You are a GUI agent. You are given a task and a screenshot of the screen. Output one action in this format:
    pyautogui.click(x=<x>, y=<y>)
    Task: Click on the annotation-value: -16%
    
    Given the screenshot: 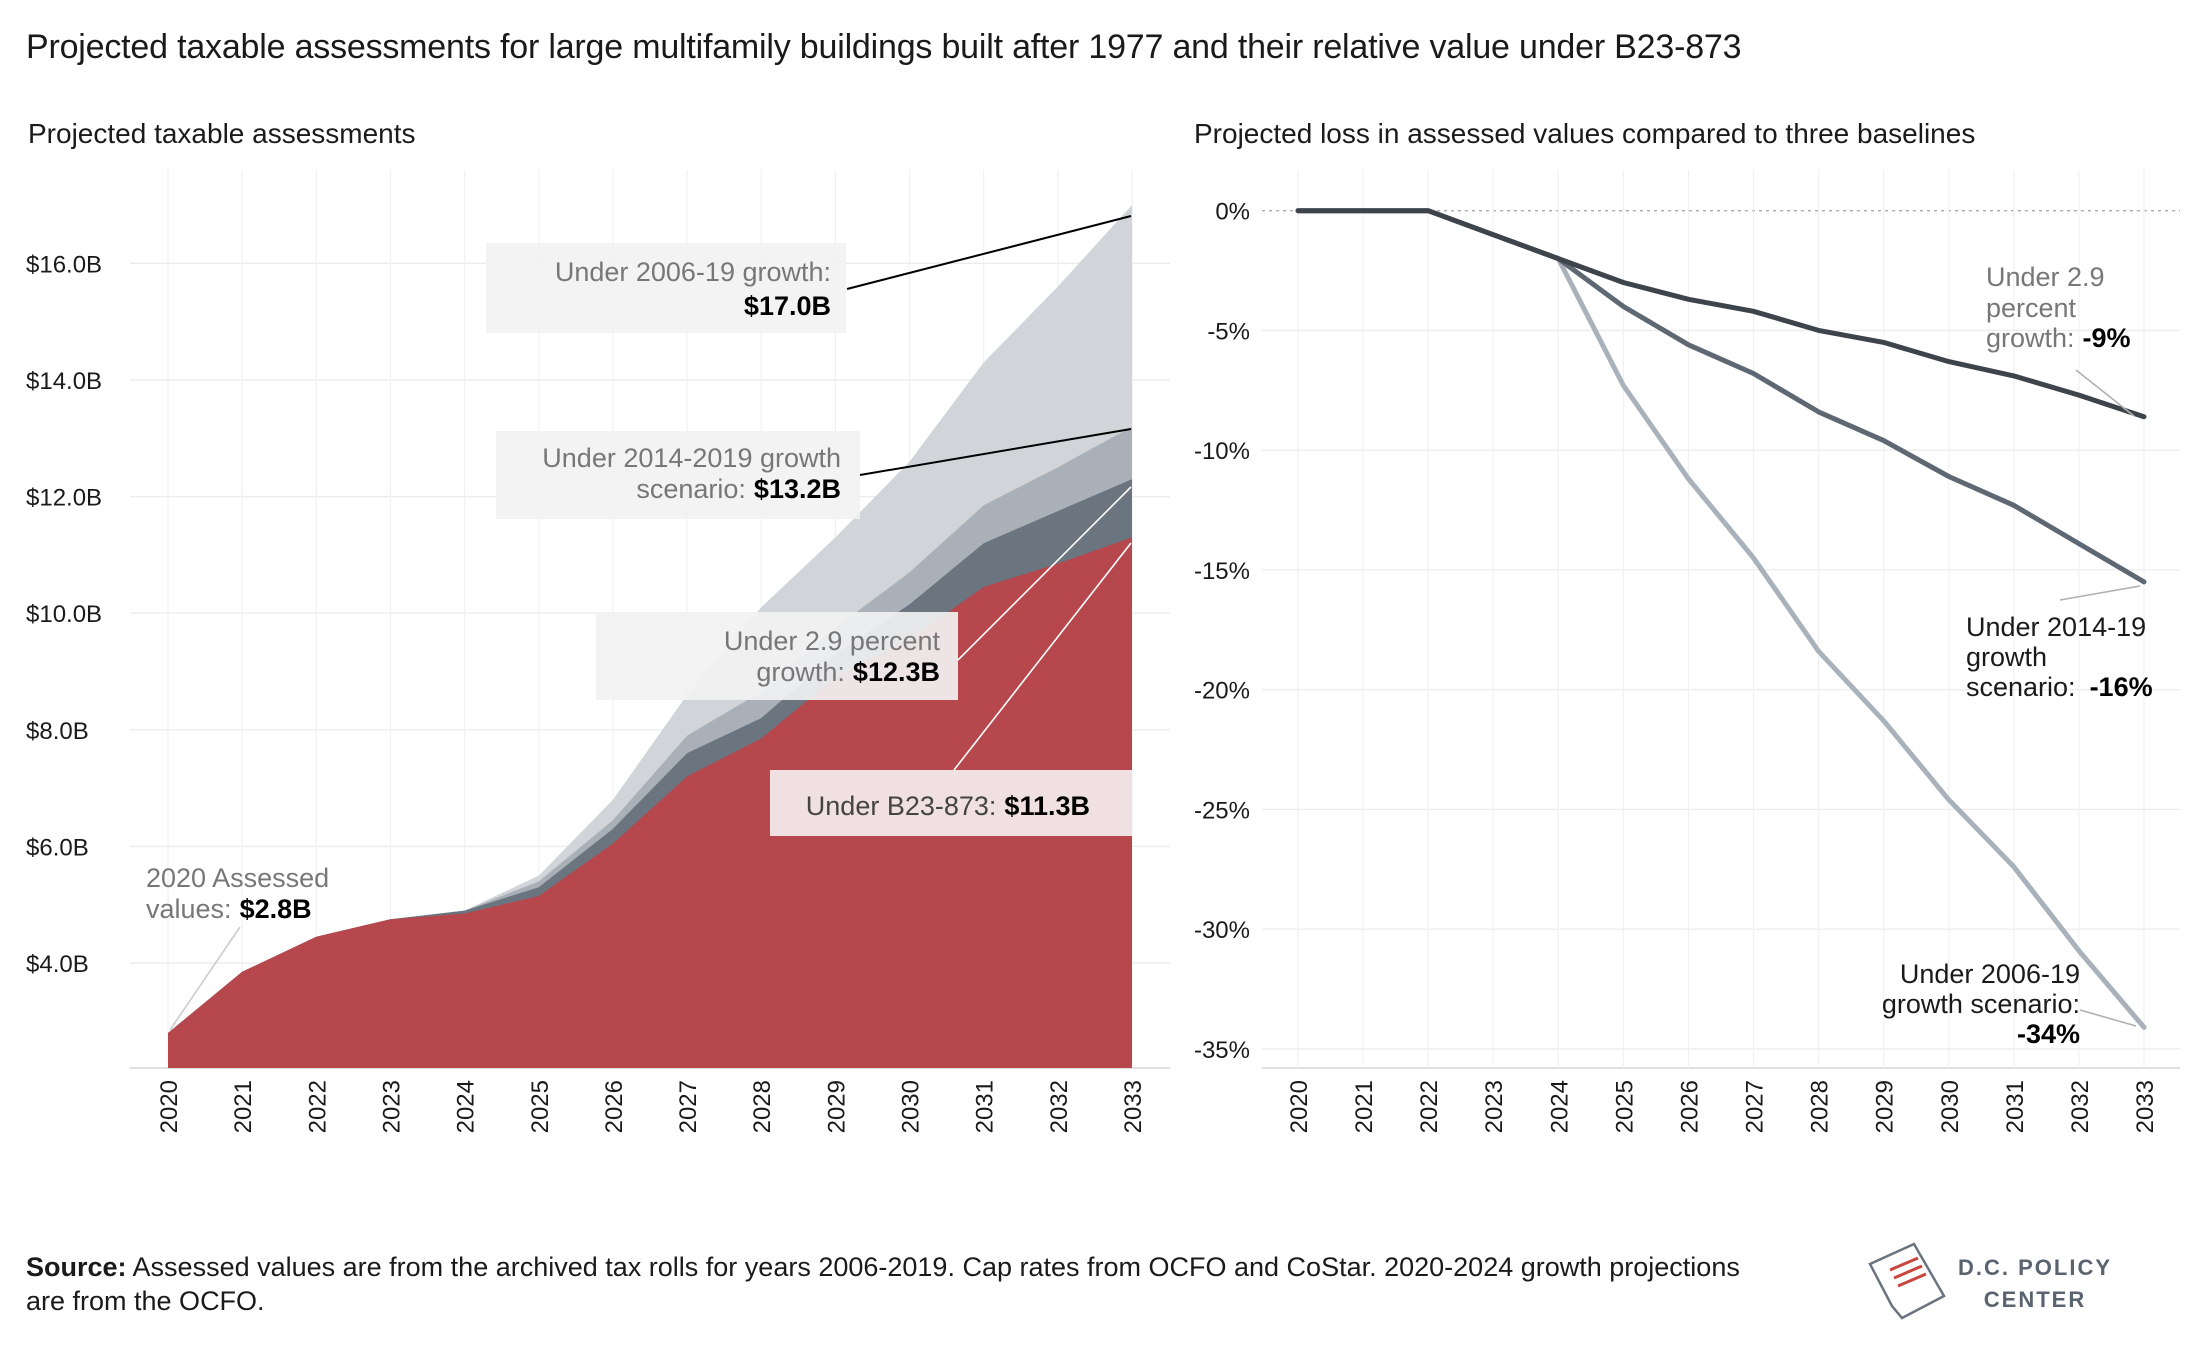 What is the action you would take?
    pyautogui.click(x=2121, y=687)
    